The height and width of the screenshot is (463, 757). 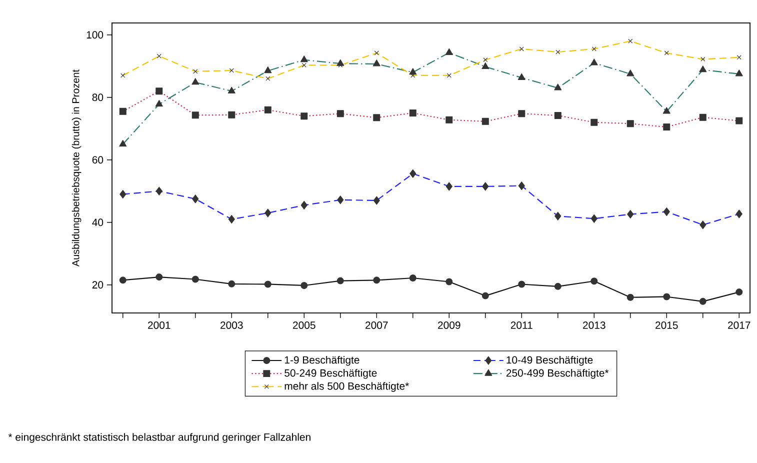 What do you see at coordinates (322, 361) in the screenshot?
I see `legend-label: 1-9 Beschäftigte` at bounding box center [322, 361].